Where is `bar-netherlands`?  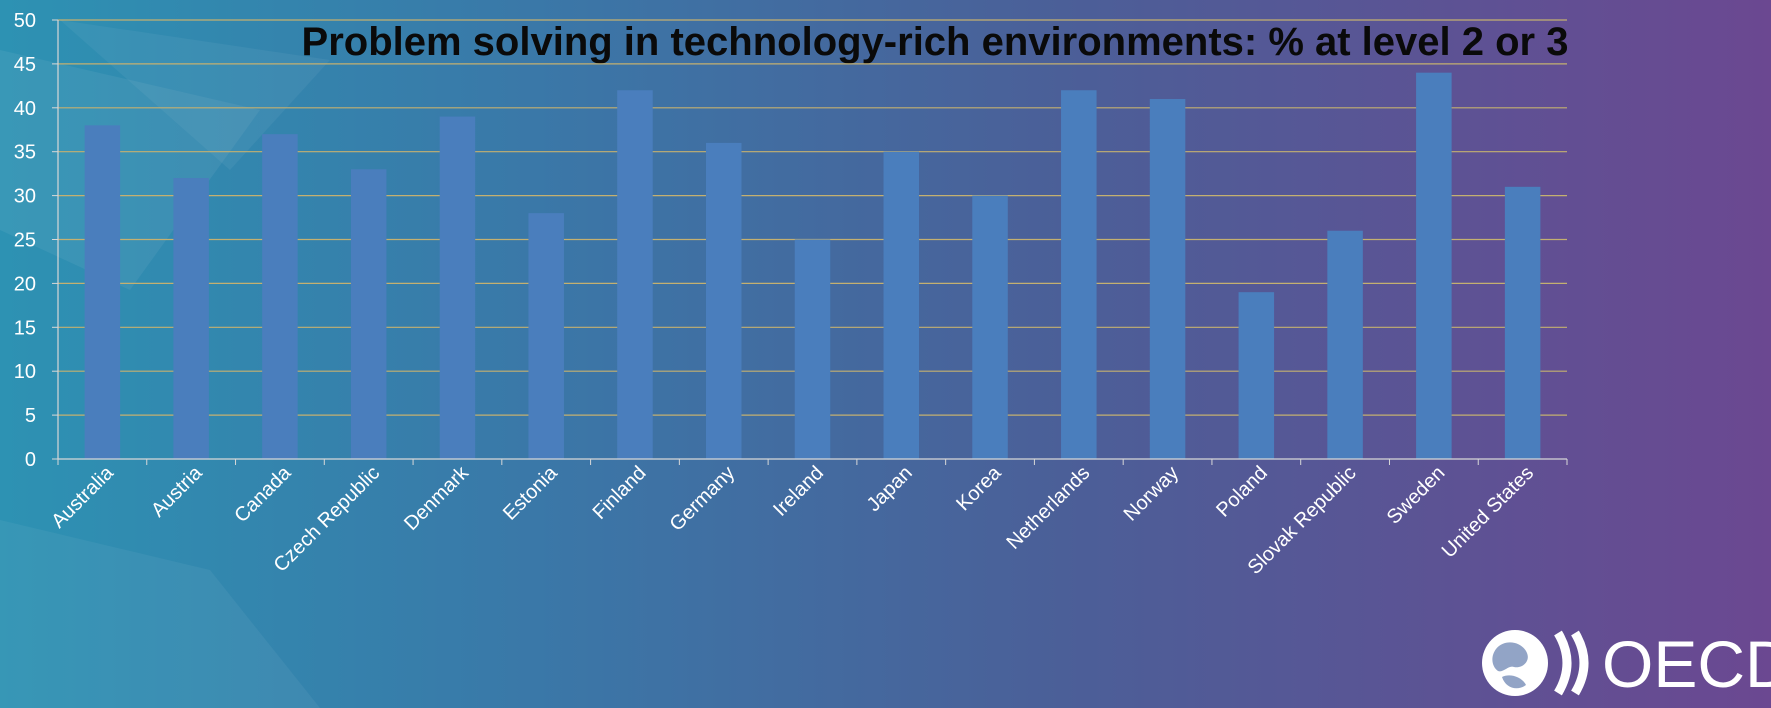 bar-netherlands is located at coordinates (1079, 275).